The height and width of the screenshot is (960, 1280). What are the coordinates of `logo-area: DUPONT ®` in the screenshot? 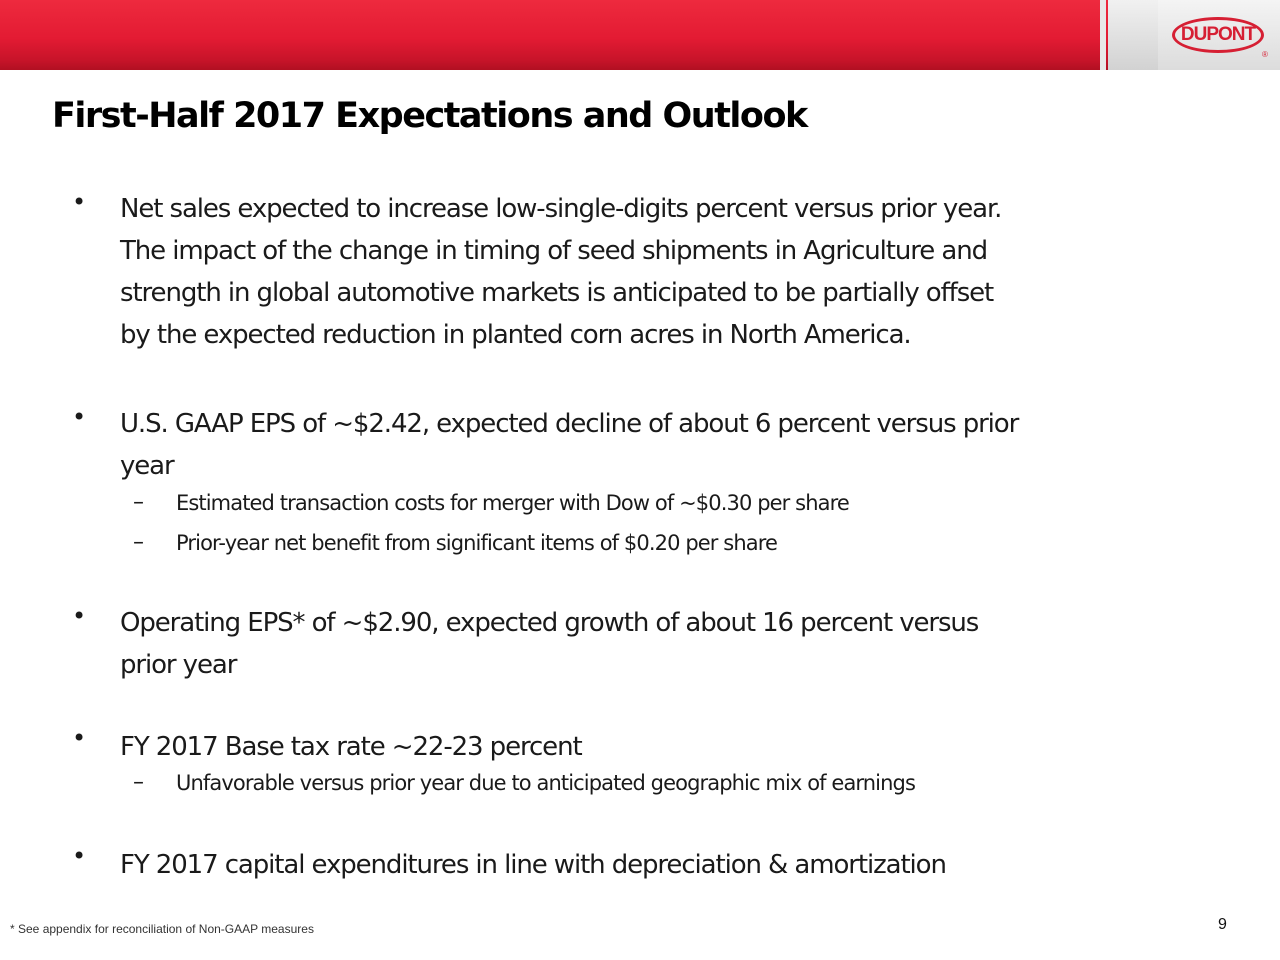 It's located at (1219, 35).